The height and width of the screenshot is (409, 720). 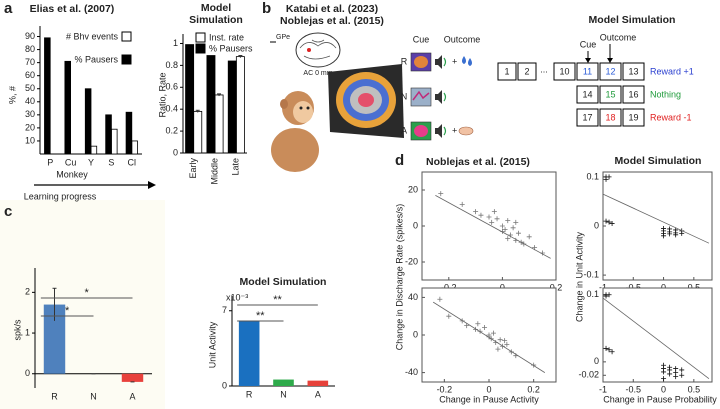 I want to click on event-label: Outcome, so click(x=618, y=37).